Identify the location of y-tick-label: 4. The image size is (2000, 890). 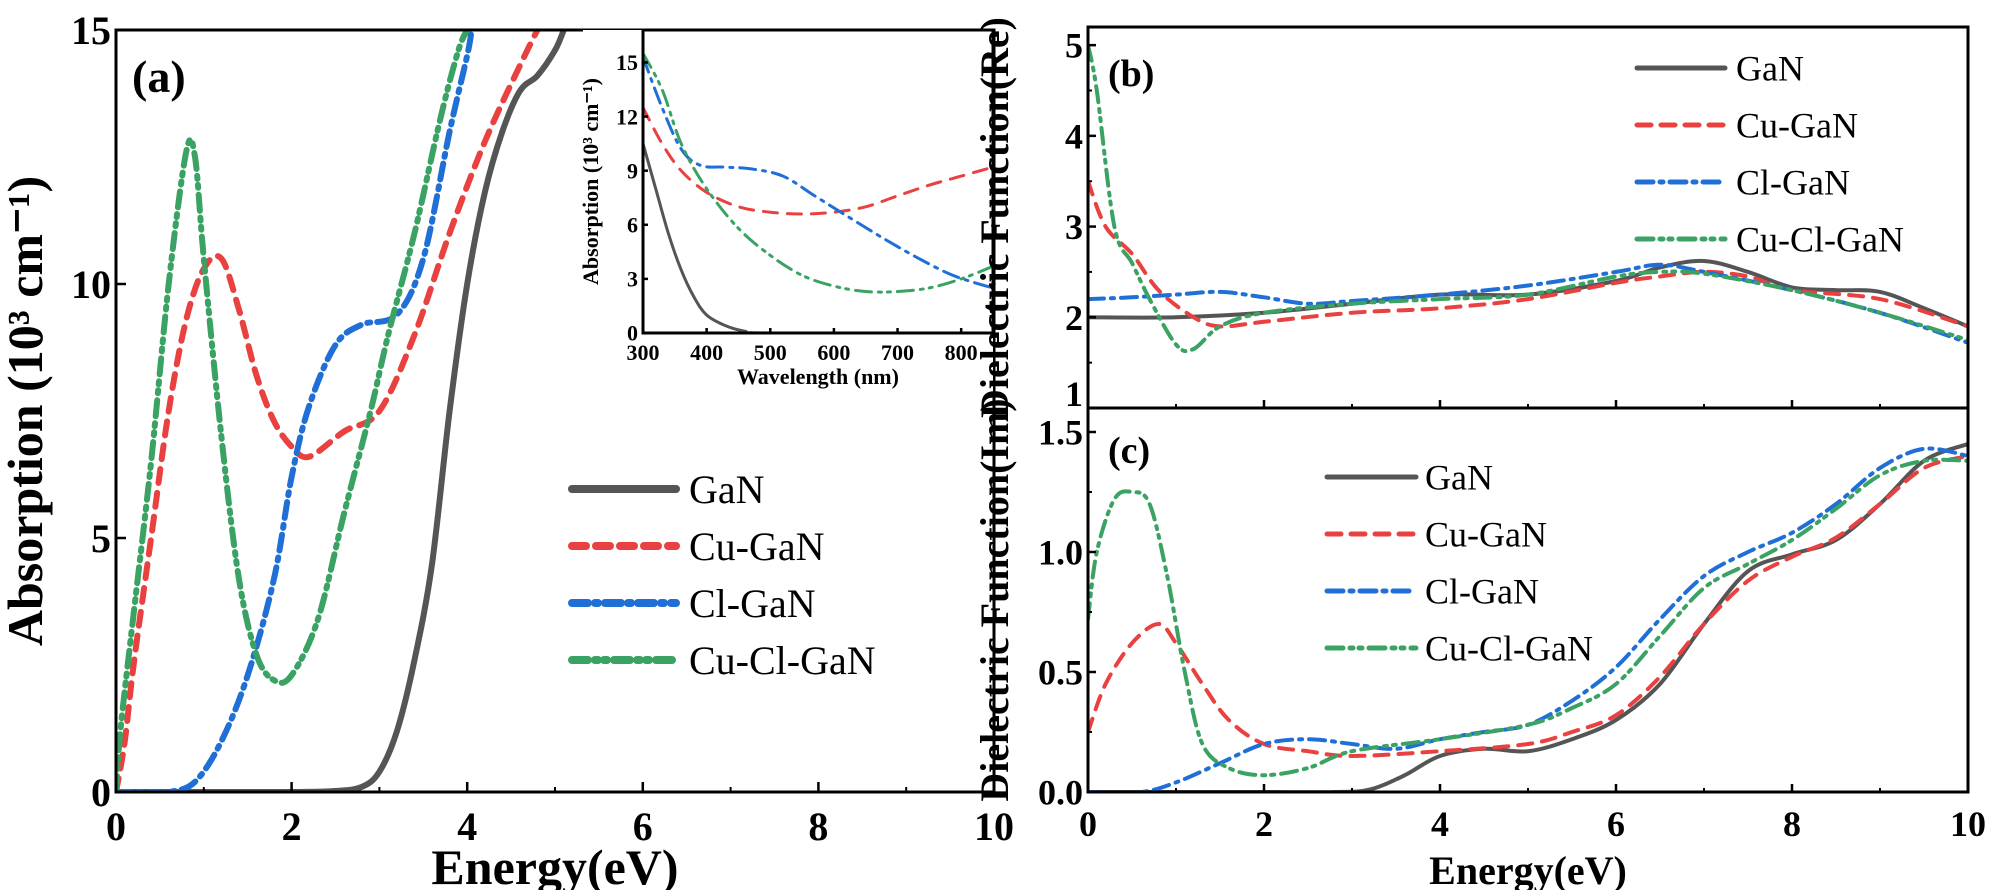
(1074, 136).